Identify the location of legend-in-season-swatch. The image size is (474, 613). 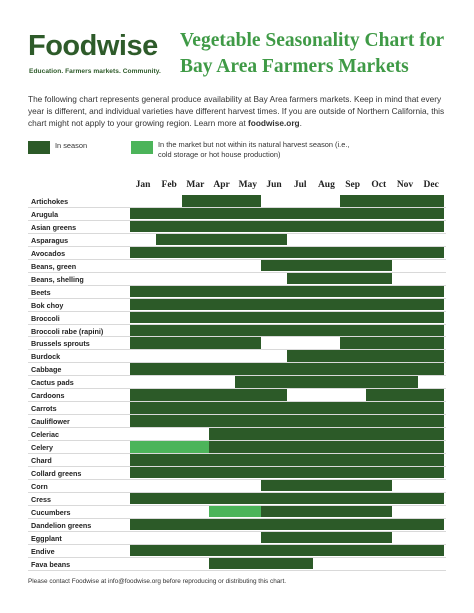
(39, 147).